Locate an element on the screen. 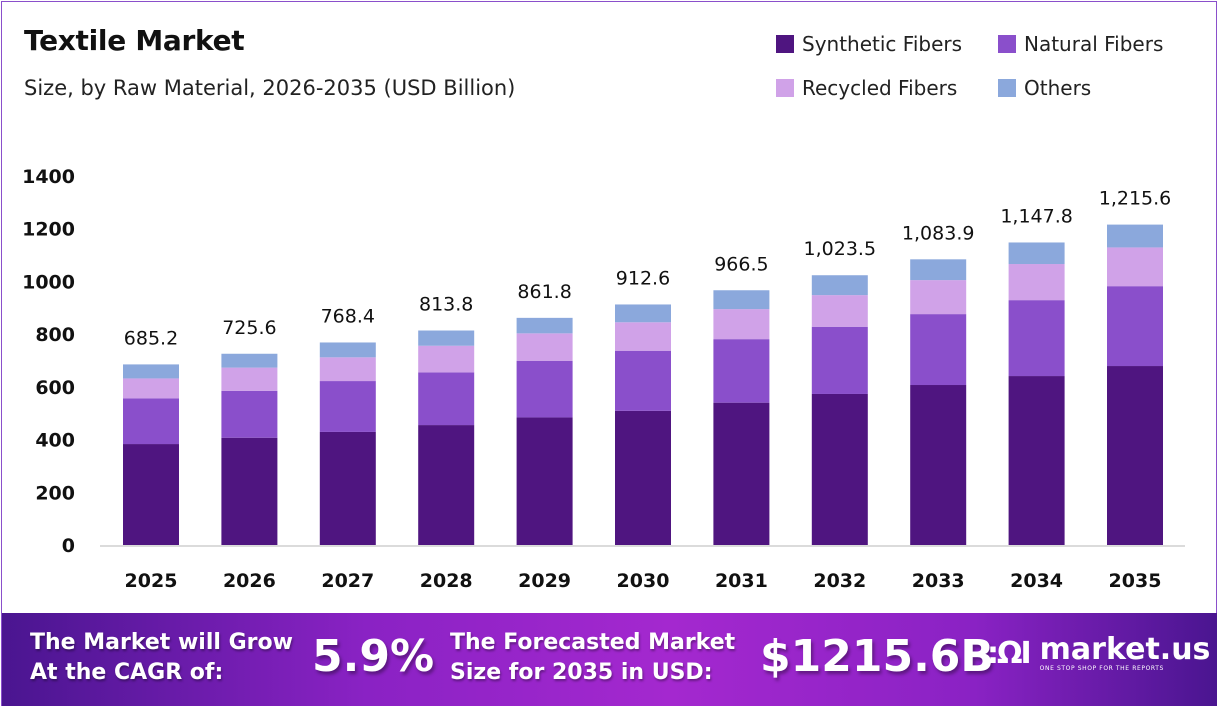 The height and width of the screenshot is (709, 1220). total-data-label: 1,147.8 is located at coordinates (1036, 216).